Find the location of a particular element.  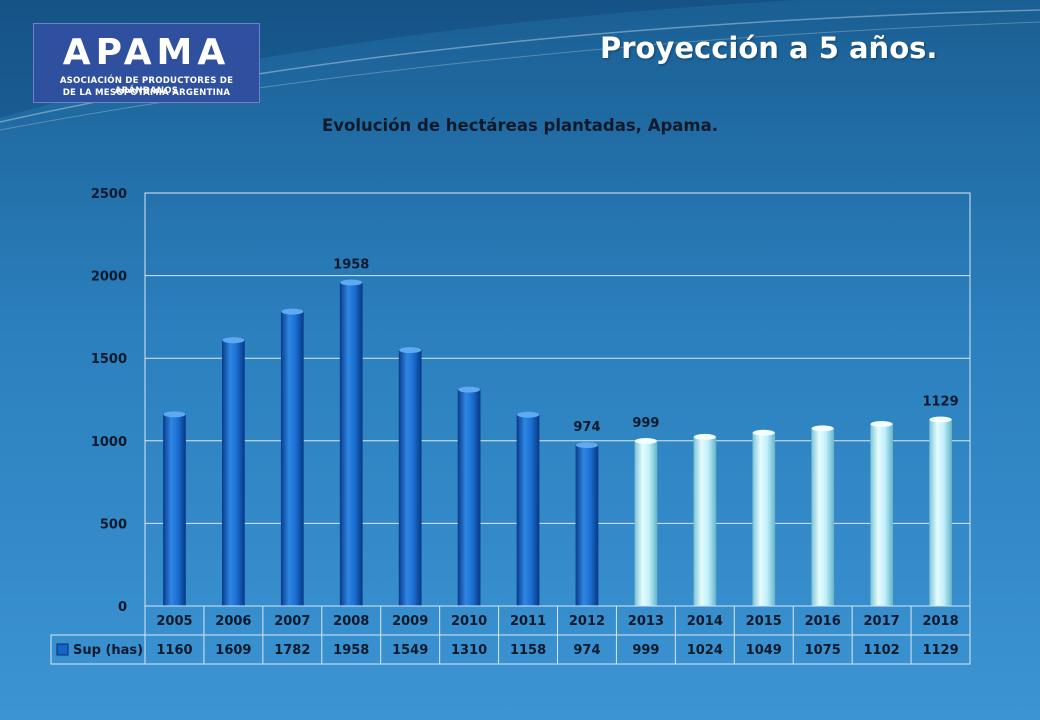

x-tick-label: 2005 is located at coordinates (174, 621).